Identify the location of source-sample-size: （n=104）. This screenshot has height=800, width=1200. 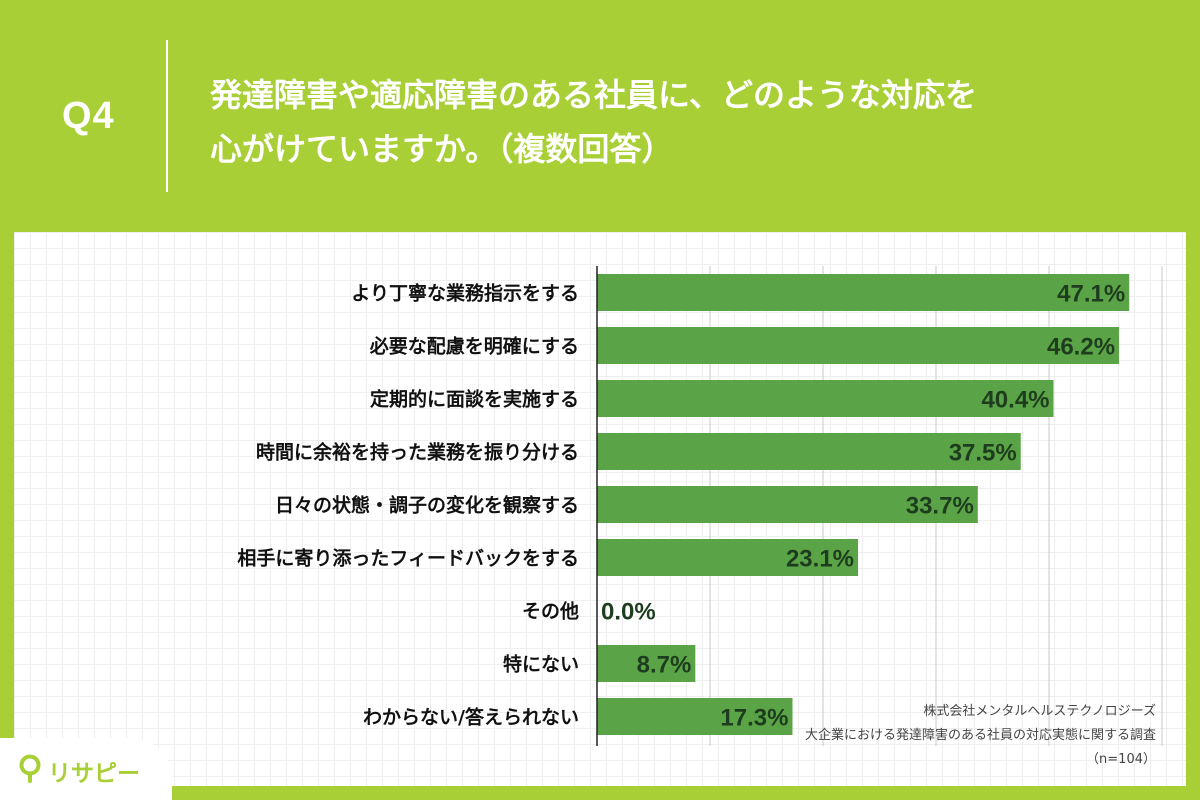
(1121, 759).